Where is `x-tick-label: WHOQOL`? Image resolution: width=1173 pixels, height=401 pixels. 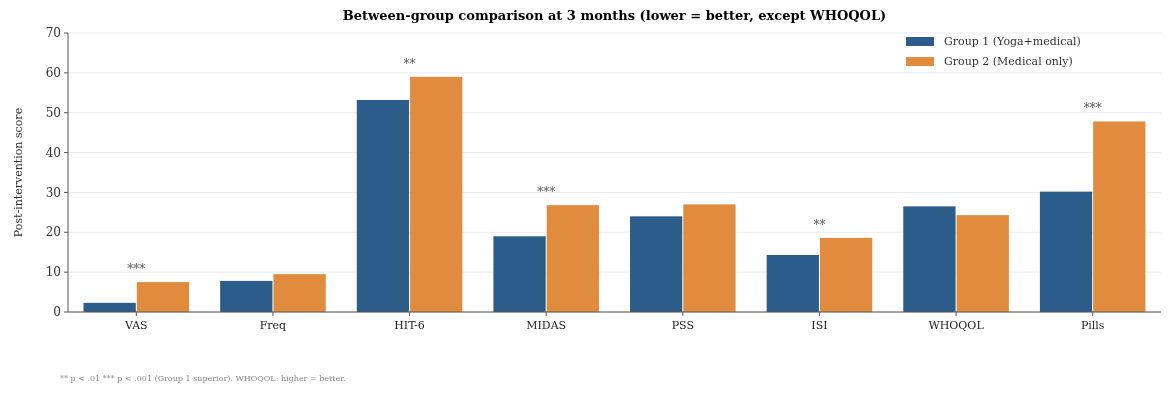
x-tick-label: WHOQOL is located at coordinates (956, 325).